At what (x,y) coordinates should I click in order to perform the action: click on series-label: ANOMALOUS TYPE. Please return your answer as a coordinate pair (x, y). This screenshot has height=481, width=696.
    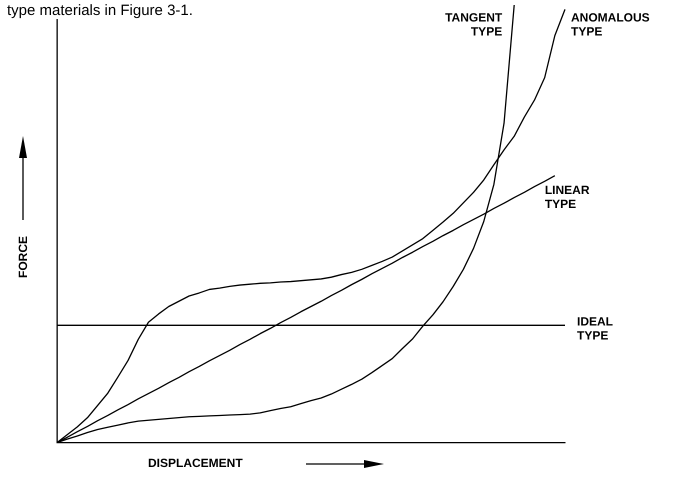
    Looking at the image, I should click on (610, 24).